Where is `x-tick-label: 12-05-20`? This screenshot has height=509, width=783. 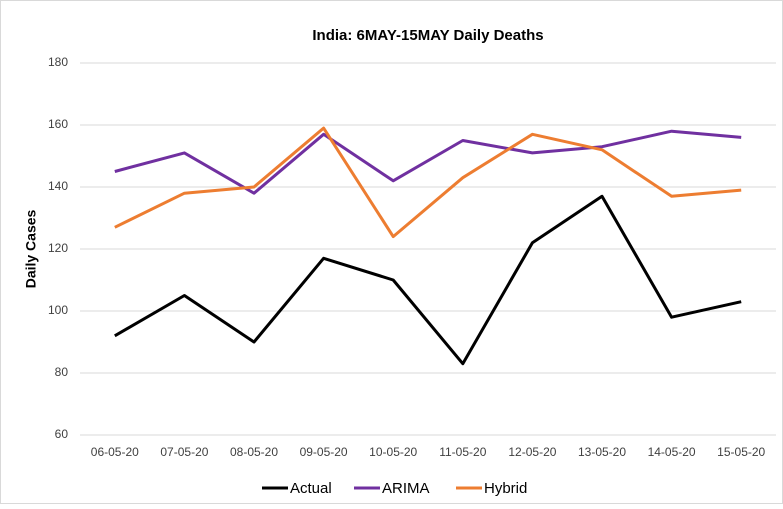
x-tick-label: 12-05-20 is located at coordinates (532, 452).